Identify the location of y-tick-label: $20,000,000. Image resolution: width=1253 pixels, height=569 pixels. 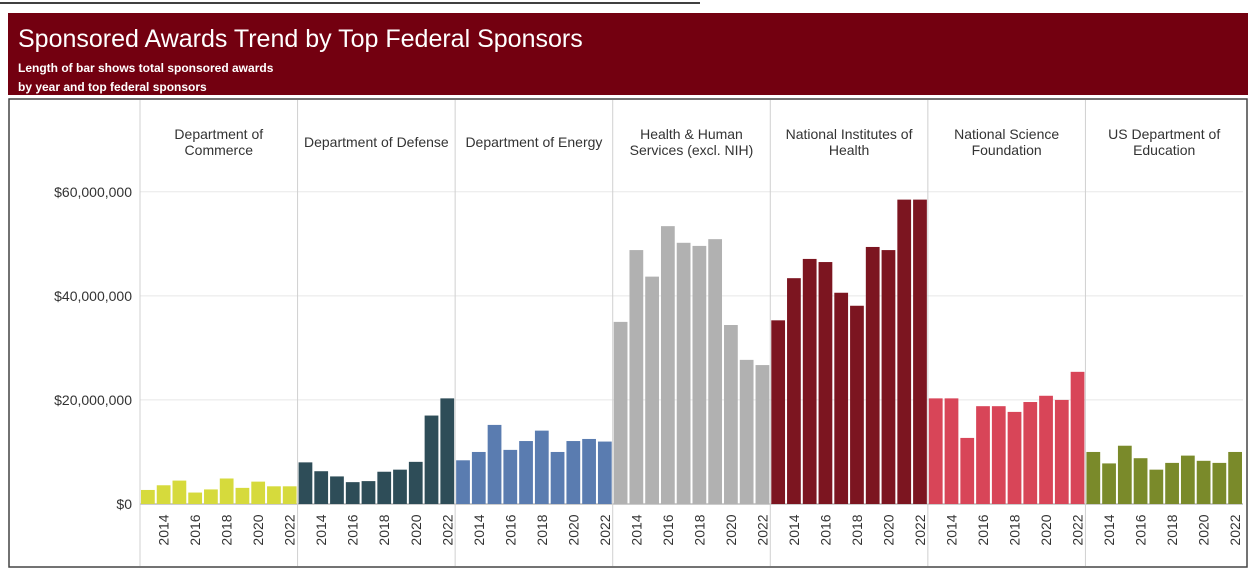
(93, 400).